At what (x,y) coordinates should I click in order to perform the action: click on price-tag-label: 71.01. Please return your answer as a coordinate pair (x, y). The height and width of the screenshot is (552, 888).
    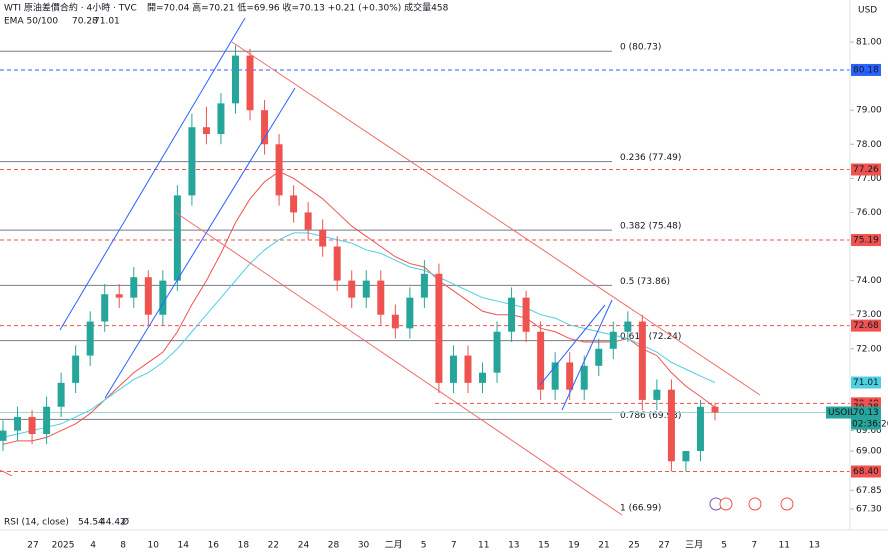
    Looking at the image, I should click on (866, 383).